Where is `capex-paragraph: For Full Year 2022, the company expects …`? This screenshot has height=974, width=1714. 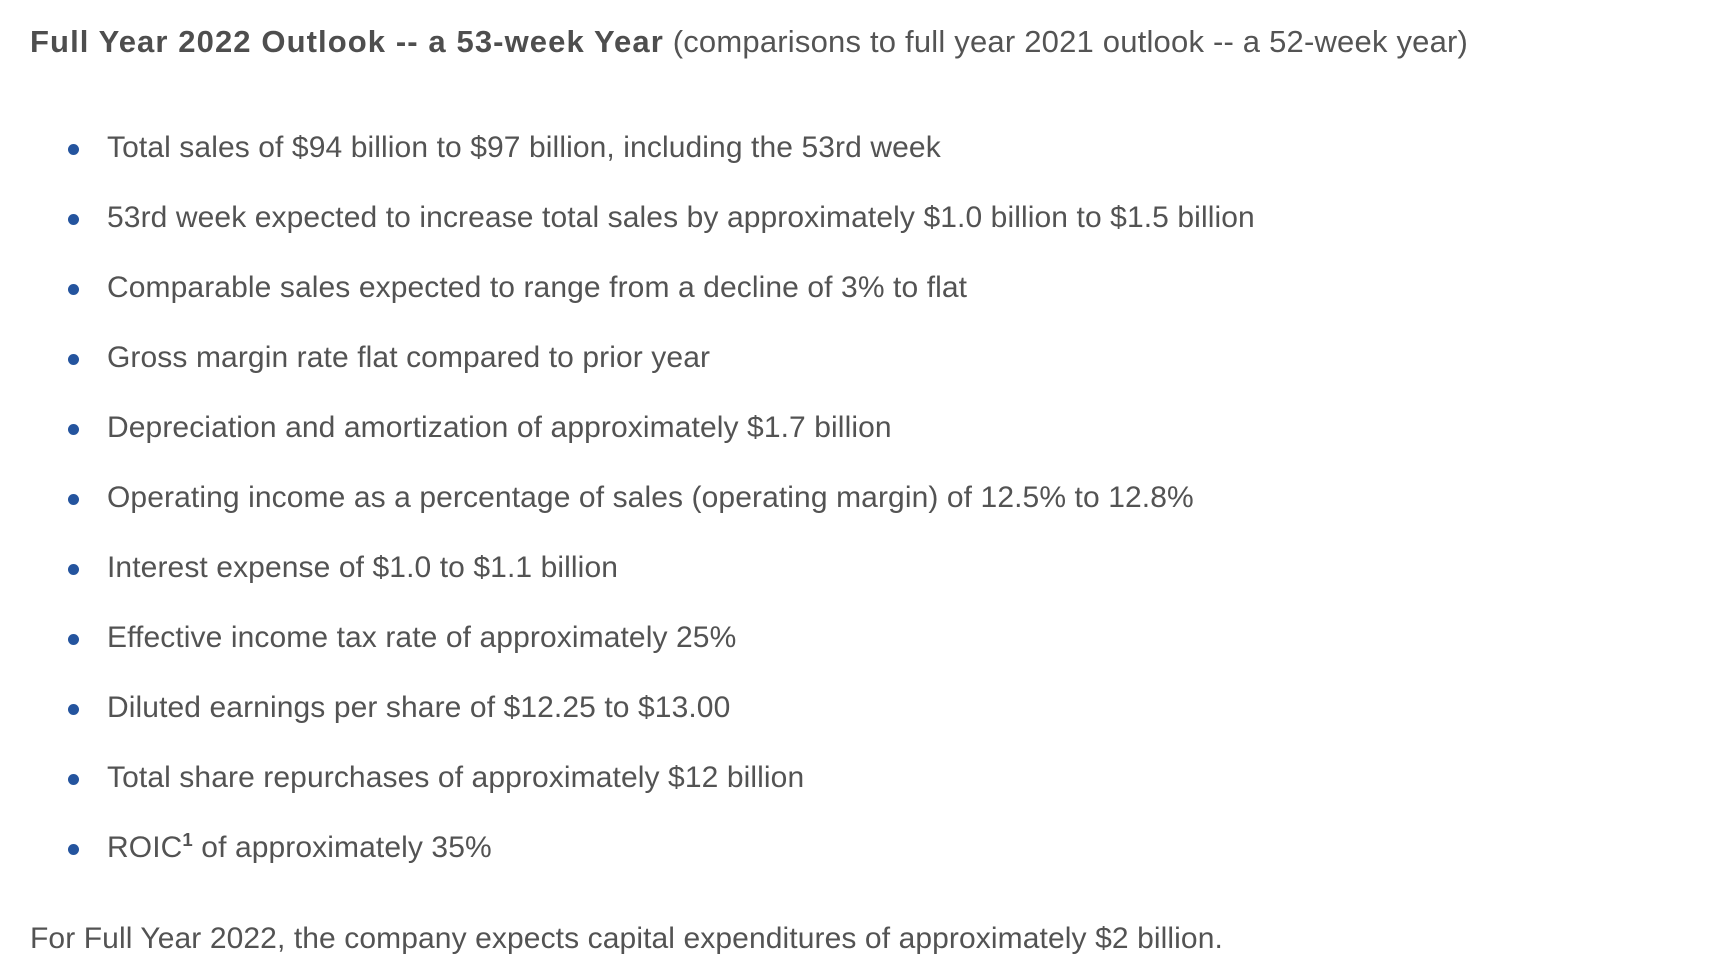 capex-paragraph: For Full Year 2022, the company expects … is located at coordinates (626, 938).